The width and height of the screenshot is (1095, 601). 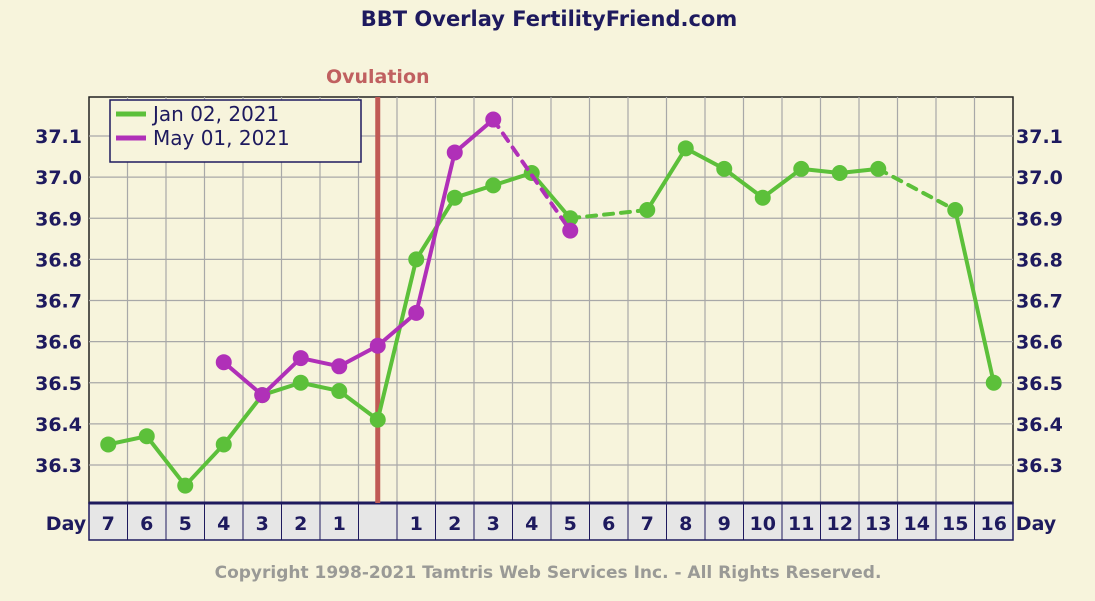 What do you see at coordinates (1039, 384) in the screenshot?
I see `y-tick-label-right: 36.5` at bounding box center [1039, 384].